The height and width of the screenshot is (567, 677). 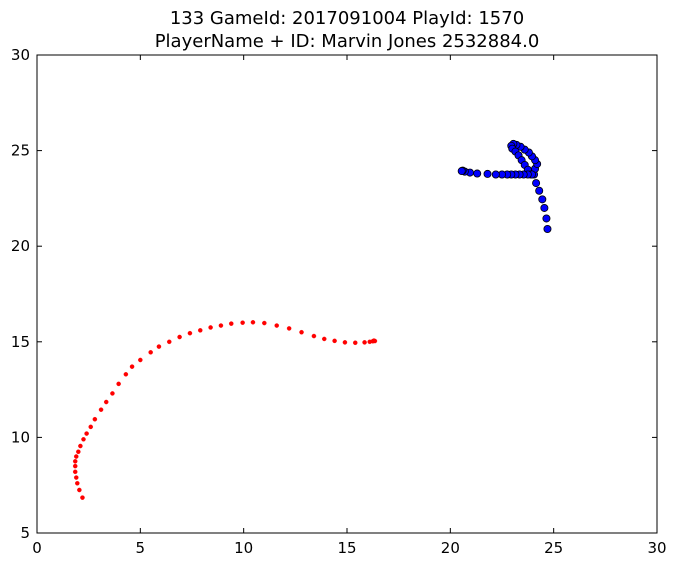 I want to click on x-tick-label: 25, so click(x=553, y=548).